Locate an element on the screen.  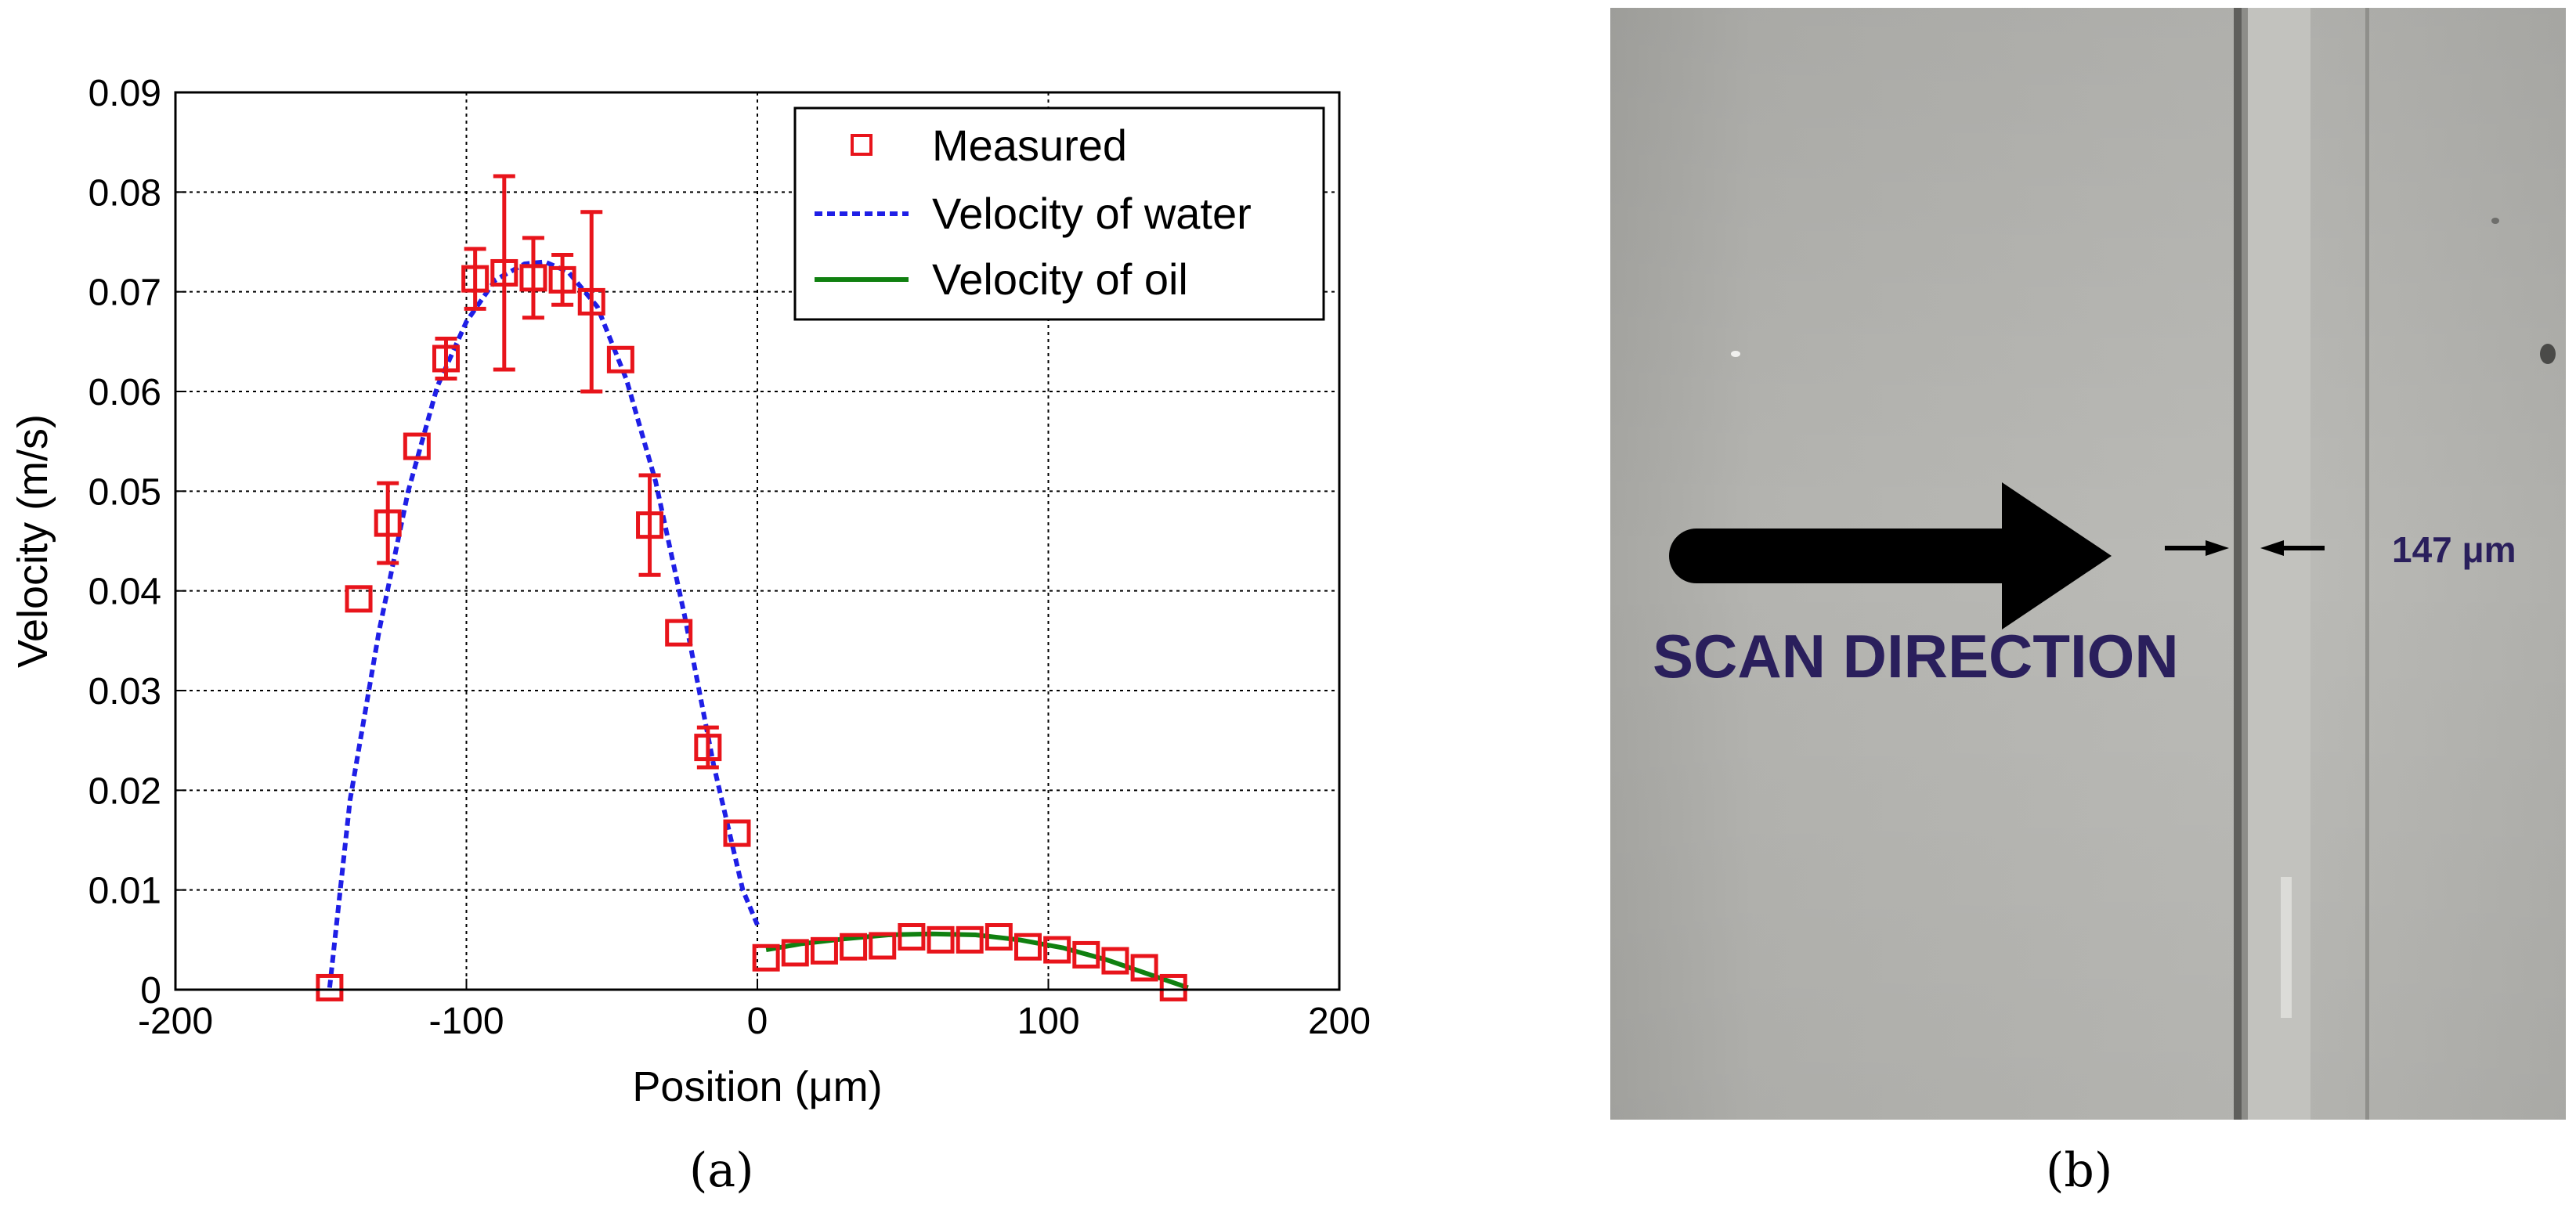
x-tick-label: 200 is located at coordinates (1339, 1022).